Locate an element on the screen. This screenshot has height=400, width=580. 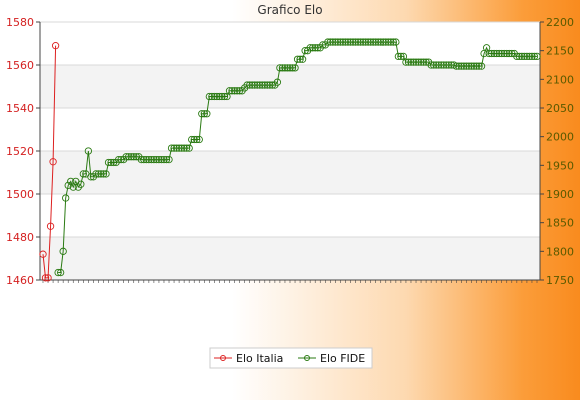
legend-box is located at coordinates (291, 358).